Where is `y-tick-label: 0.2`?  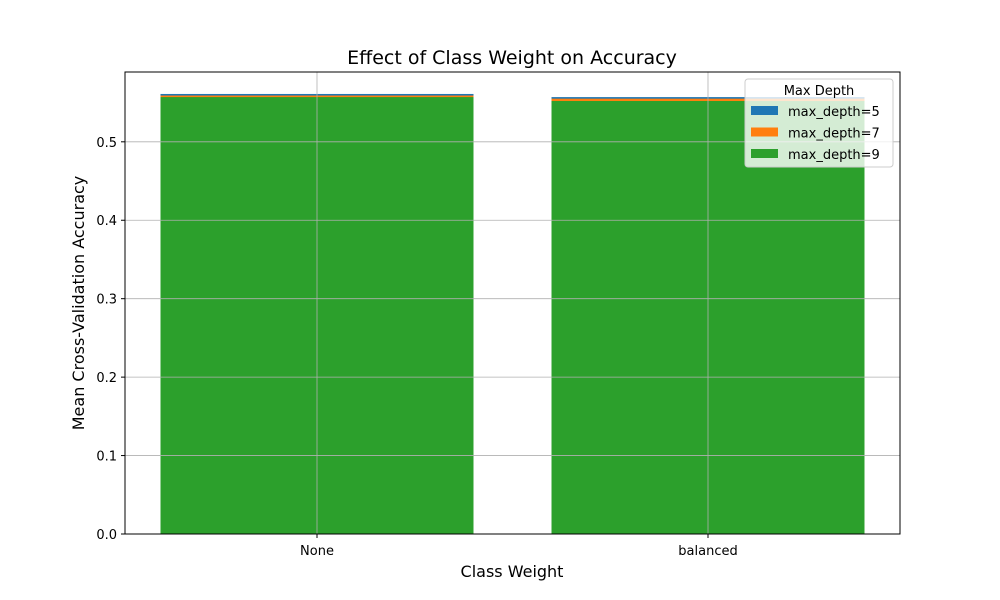
y-tick-label: 0.2 is located at coordinates (106, 378).